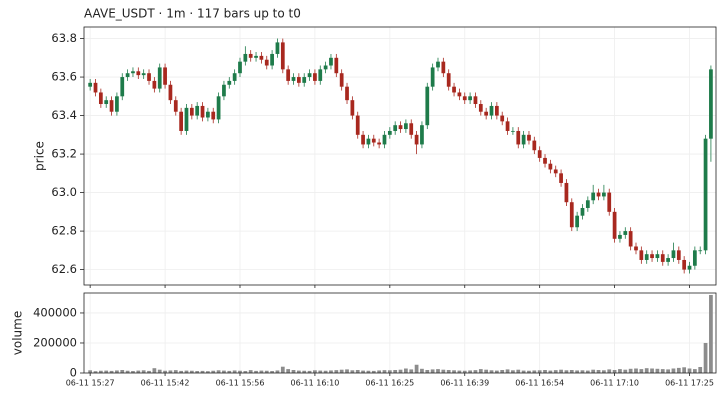 The image size is (723, 400). Describe the element at coordinates (614, 383) in the screenshot. I see `x-tick-label: 06-11 17:10` at that location.